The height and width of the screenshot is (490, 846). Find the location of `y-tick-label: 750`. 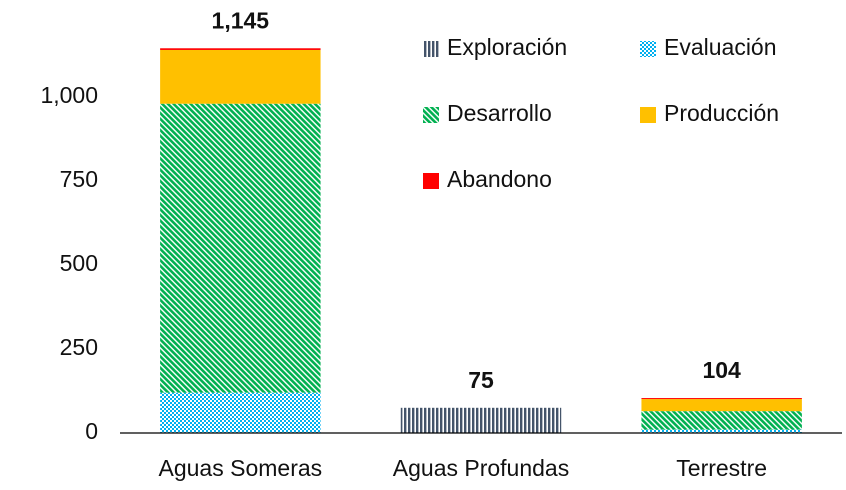

y-tick-label: 750 is located at coordinates (79, 179).